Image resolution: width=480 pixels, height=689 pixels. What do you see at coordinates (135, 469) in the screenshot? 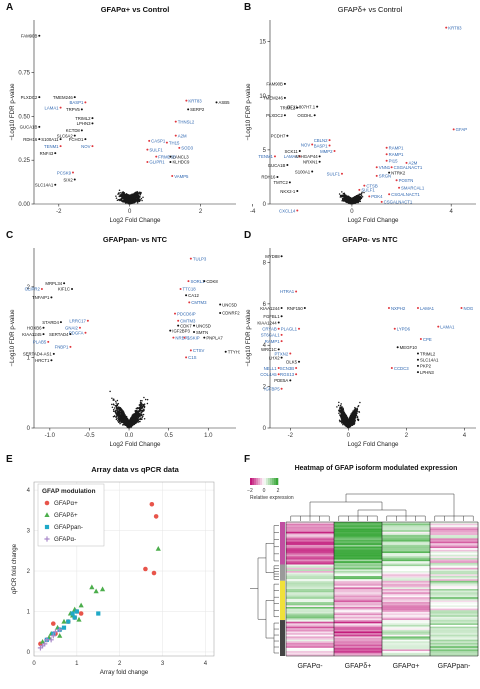
I see `chart-title-e: Array data vs qPCR data` at bounding box center [135, 469].